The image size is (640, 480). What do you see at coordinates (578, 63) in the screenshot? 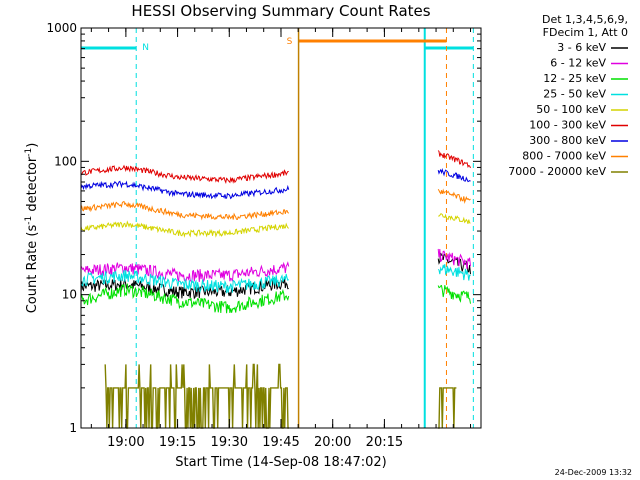
I see `legend-entry-label: 6 - 12 keV` at bounding box center [578, 63].